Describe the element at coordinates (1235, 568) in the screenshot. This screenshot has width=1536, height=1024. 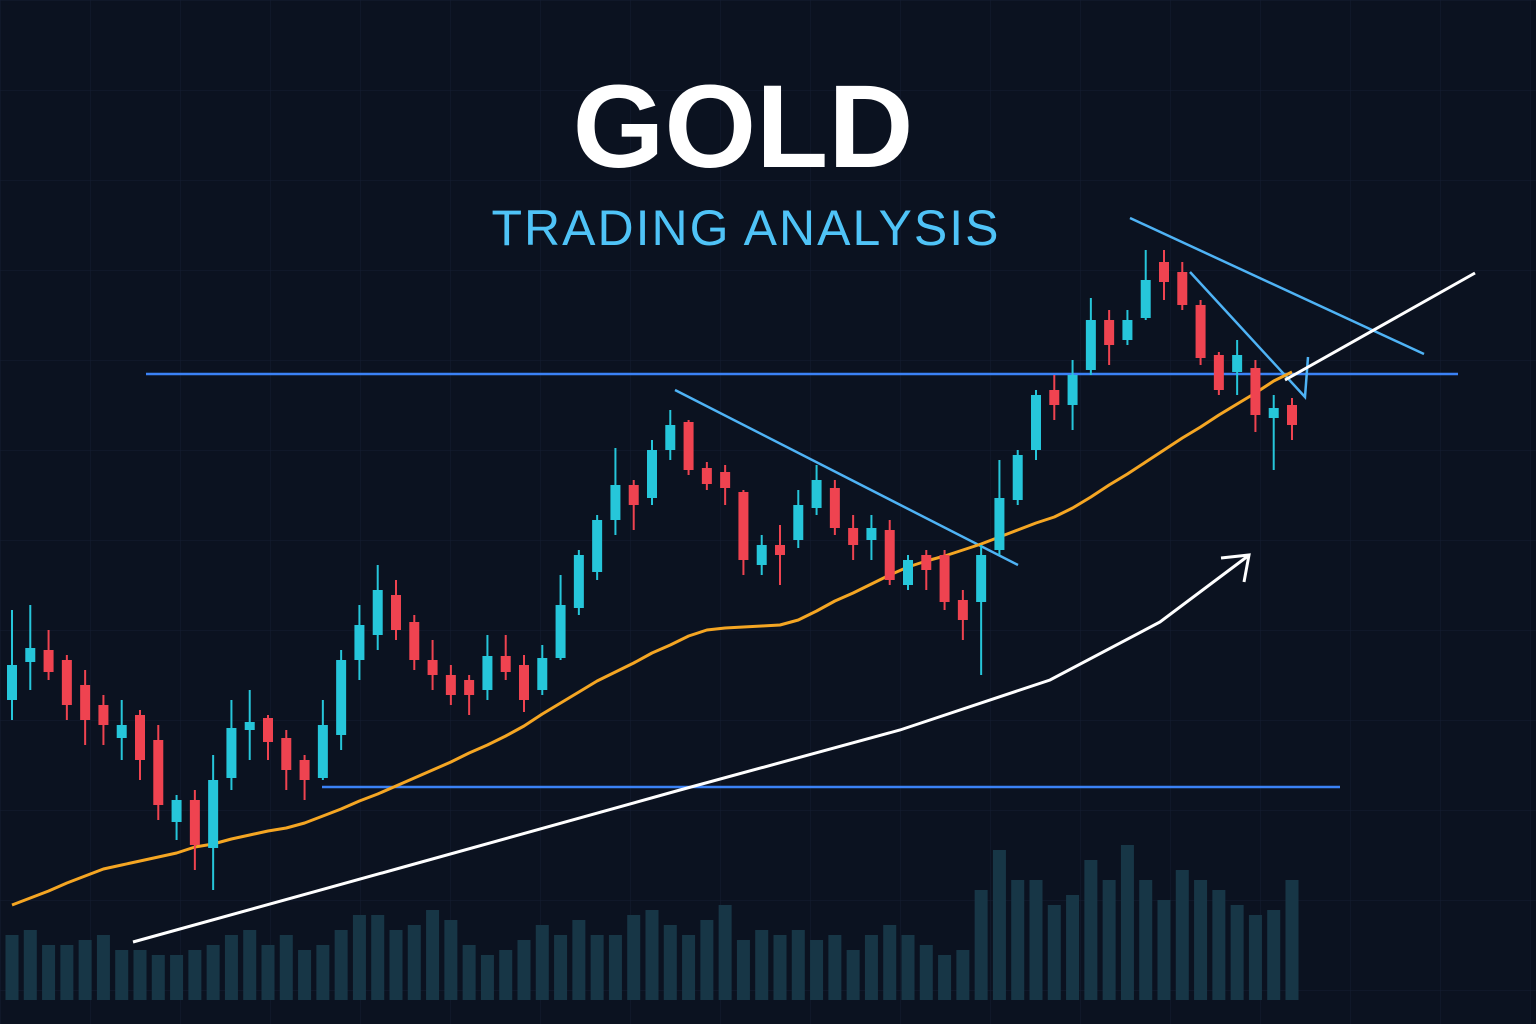
I see `arrow-head` at that location.